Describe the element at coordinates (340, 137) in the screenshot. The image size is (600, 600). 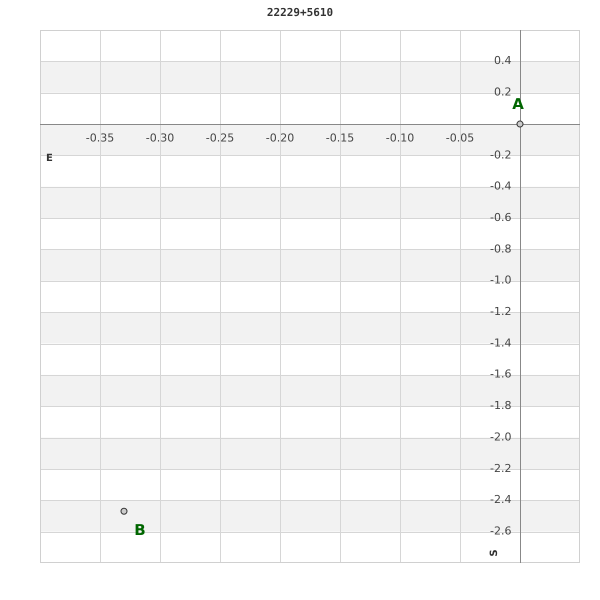
I see `x-tick-label: -0.15` at that location.